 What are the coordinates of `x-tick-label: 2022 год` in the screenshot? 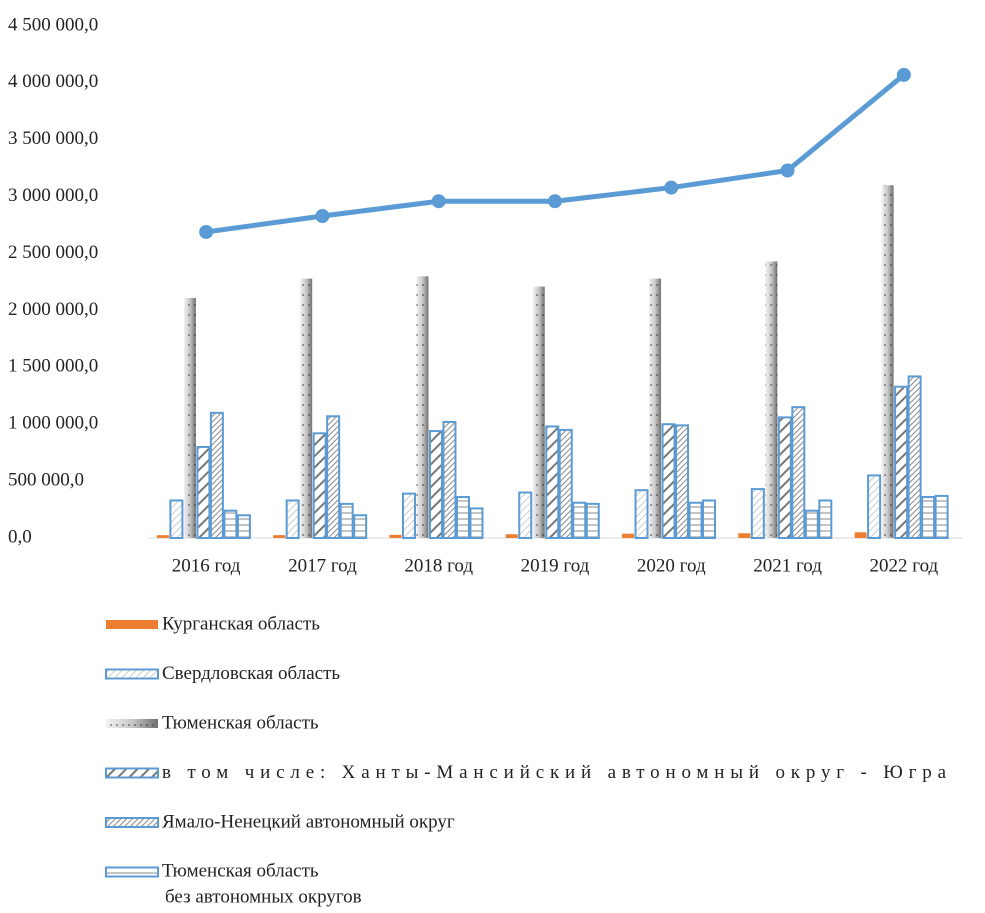 It's located at (904, 565).